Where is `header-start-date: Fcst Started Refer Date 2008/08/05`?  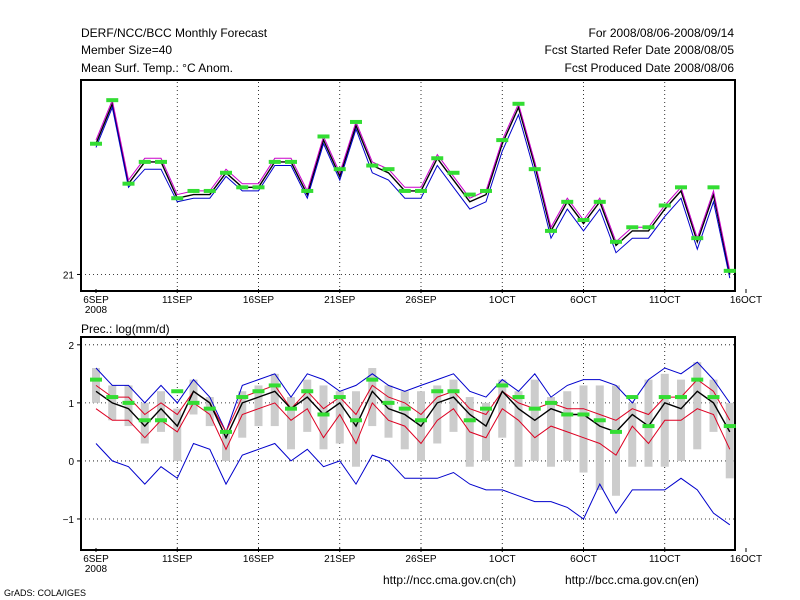
header-start-date: Fcst Started Refer Date 2008/08/05 is located at coordinates (640, 50).